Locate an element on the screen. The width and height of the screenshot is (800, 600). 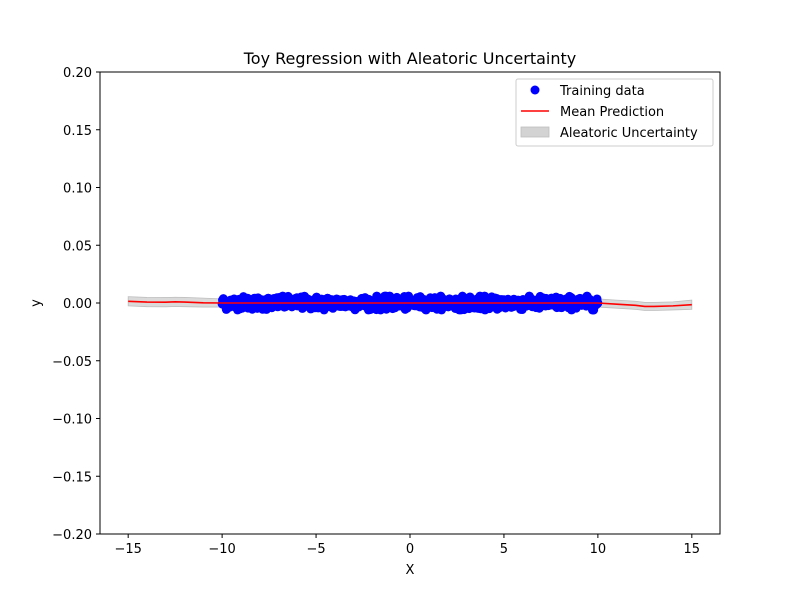
y-tick-label: 0.05 is located at coordinates (77, 246).